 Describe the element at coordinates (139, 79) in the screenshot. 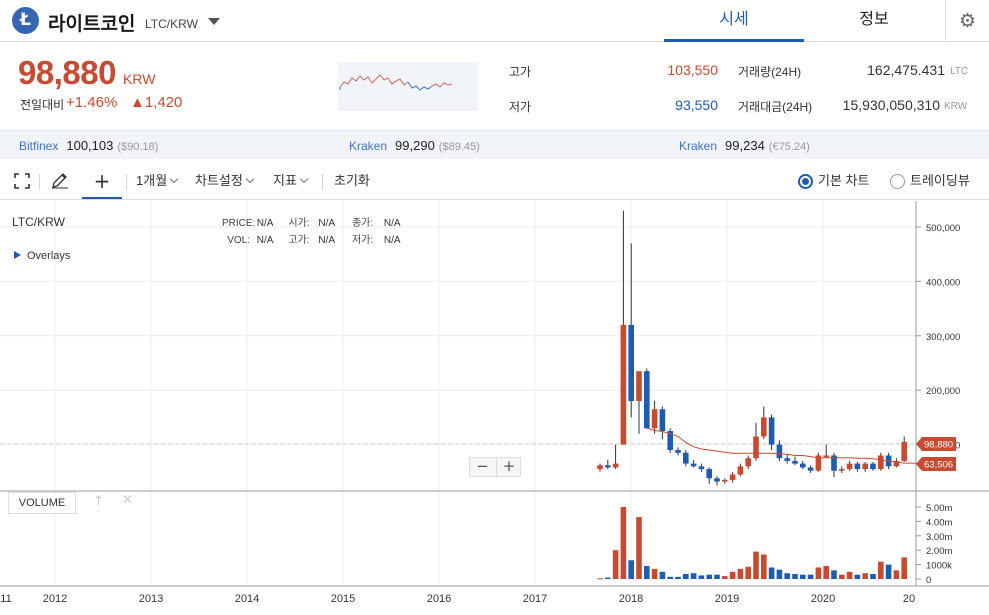

I see `price-unit: KRW` at that location.